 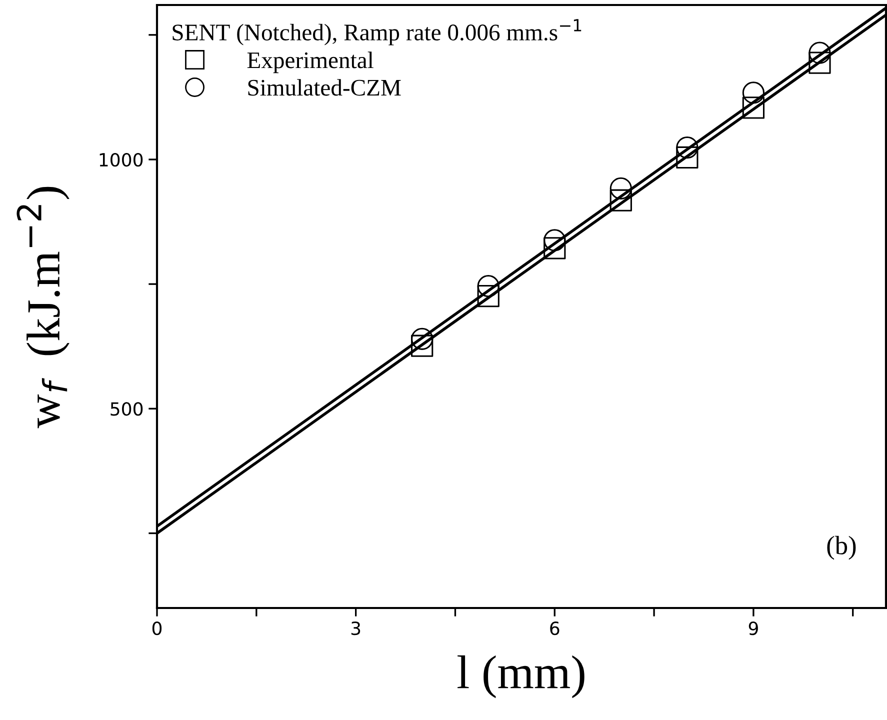 What do you see at coordinates (841, 548) in the screenshot?
I see `annotation: (b)` at bounding box center [841, 548].